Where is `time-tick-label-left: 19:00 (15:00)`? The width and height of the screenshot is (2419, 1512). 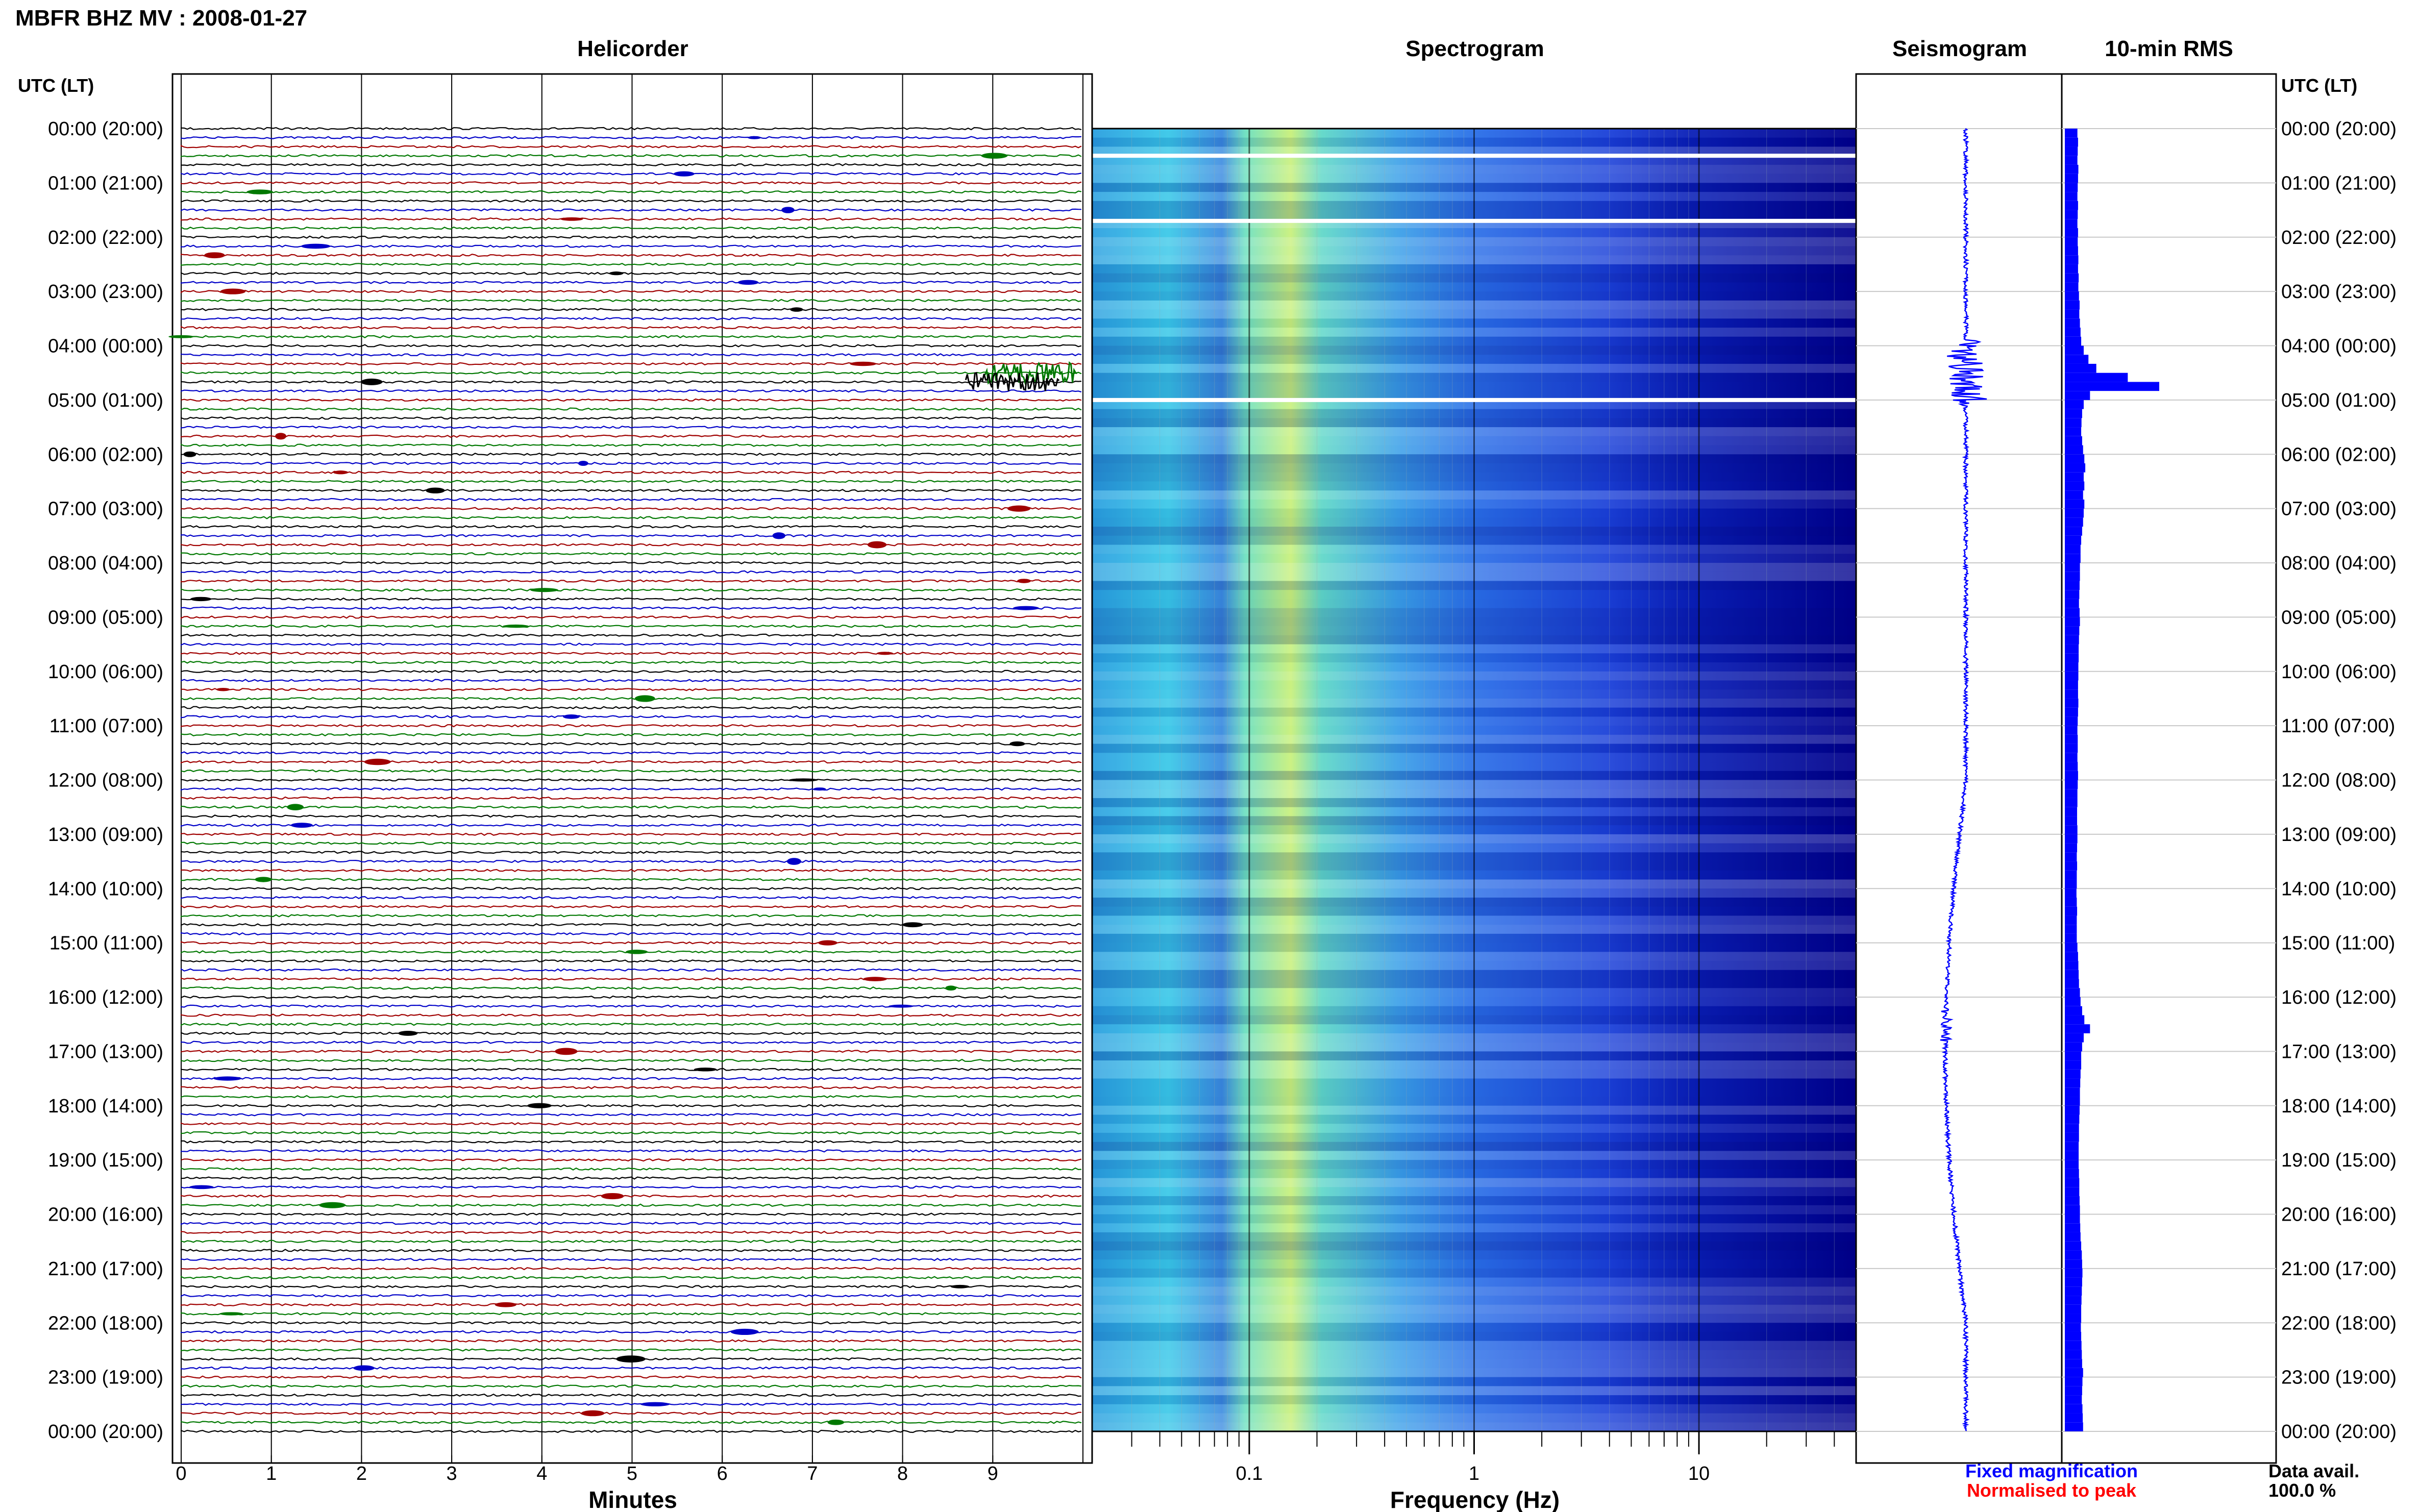
time-tick-label-left: 19:00 (15:00) is located at coordinates (105, 1160).